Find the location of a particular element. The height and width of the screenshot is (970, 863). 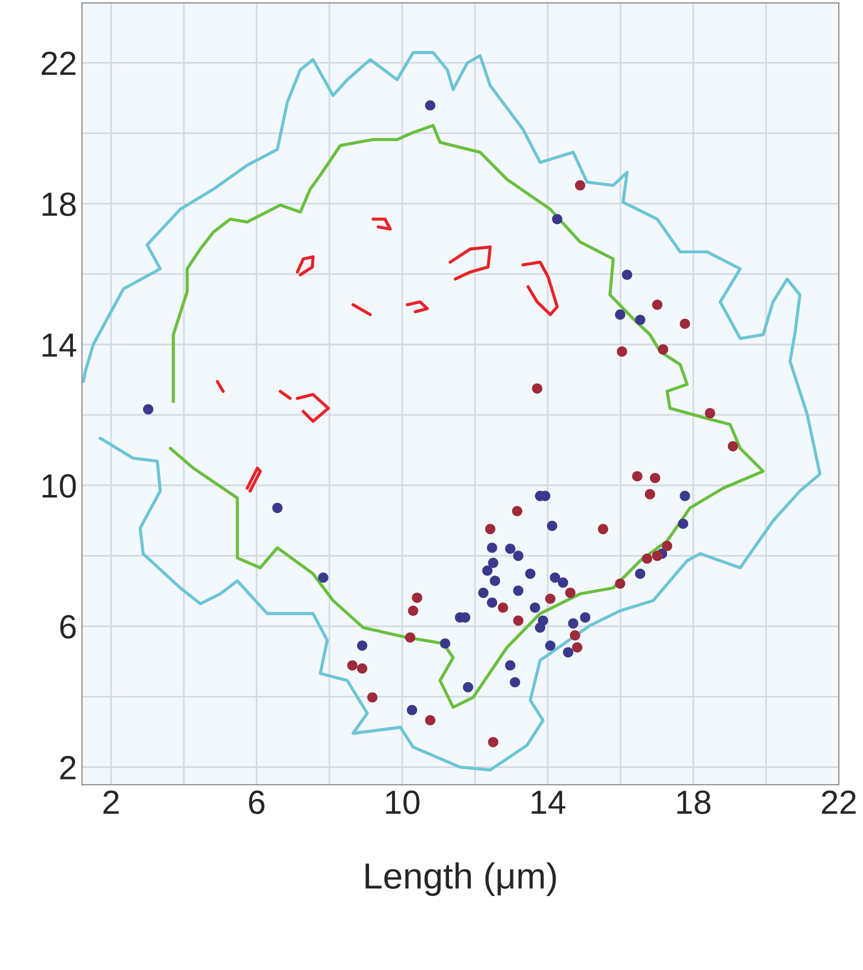

x-axis-title: Length (μm) is located at coordinates (461, 879).